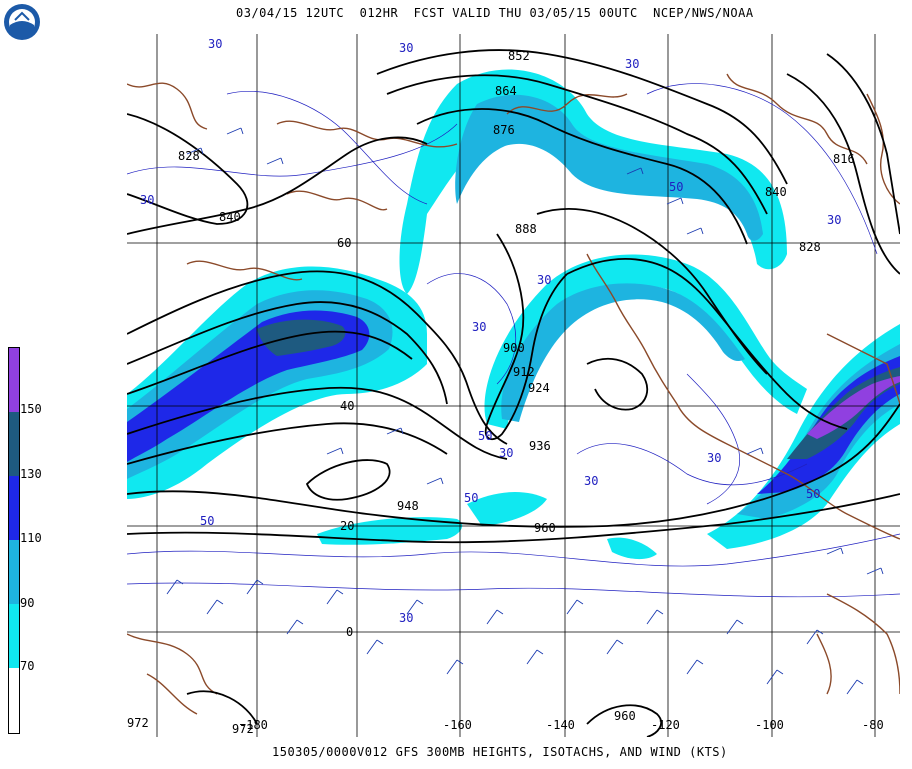 Image resolution: width=912 pixels, height=769 pixels. Describe the element at coordinates (14, 700) in the screenshot. I see `colorbar-segment-calm` at that location.